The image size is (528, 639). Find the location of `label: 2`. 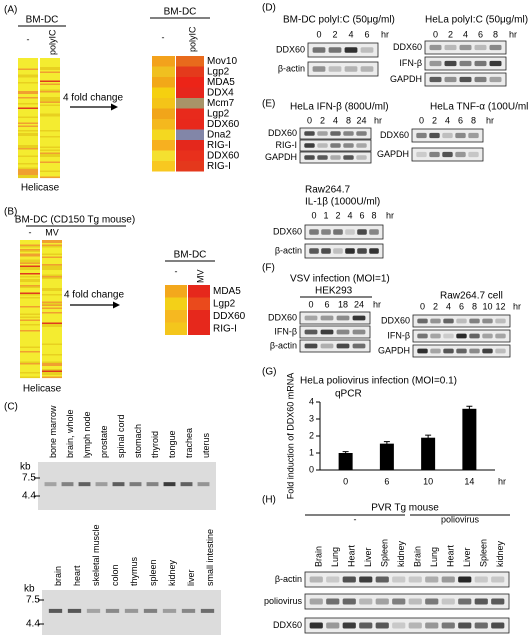

label: 2 is located at coordinates (334, 34).